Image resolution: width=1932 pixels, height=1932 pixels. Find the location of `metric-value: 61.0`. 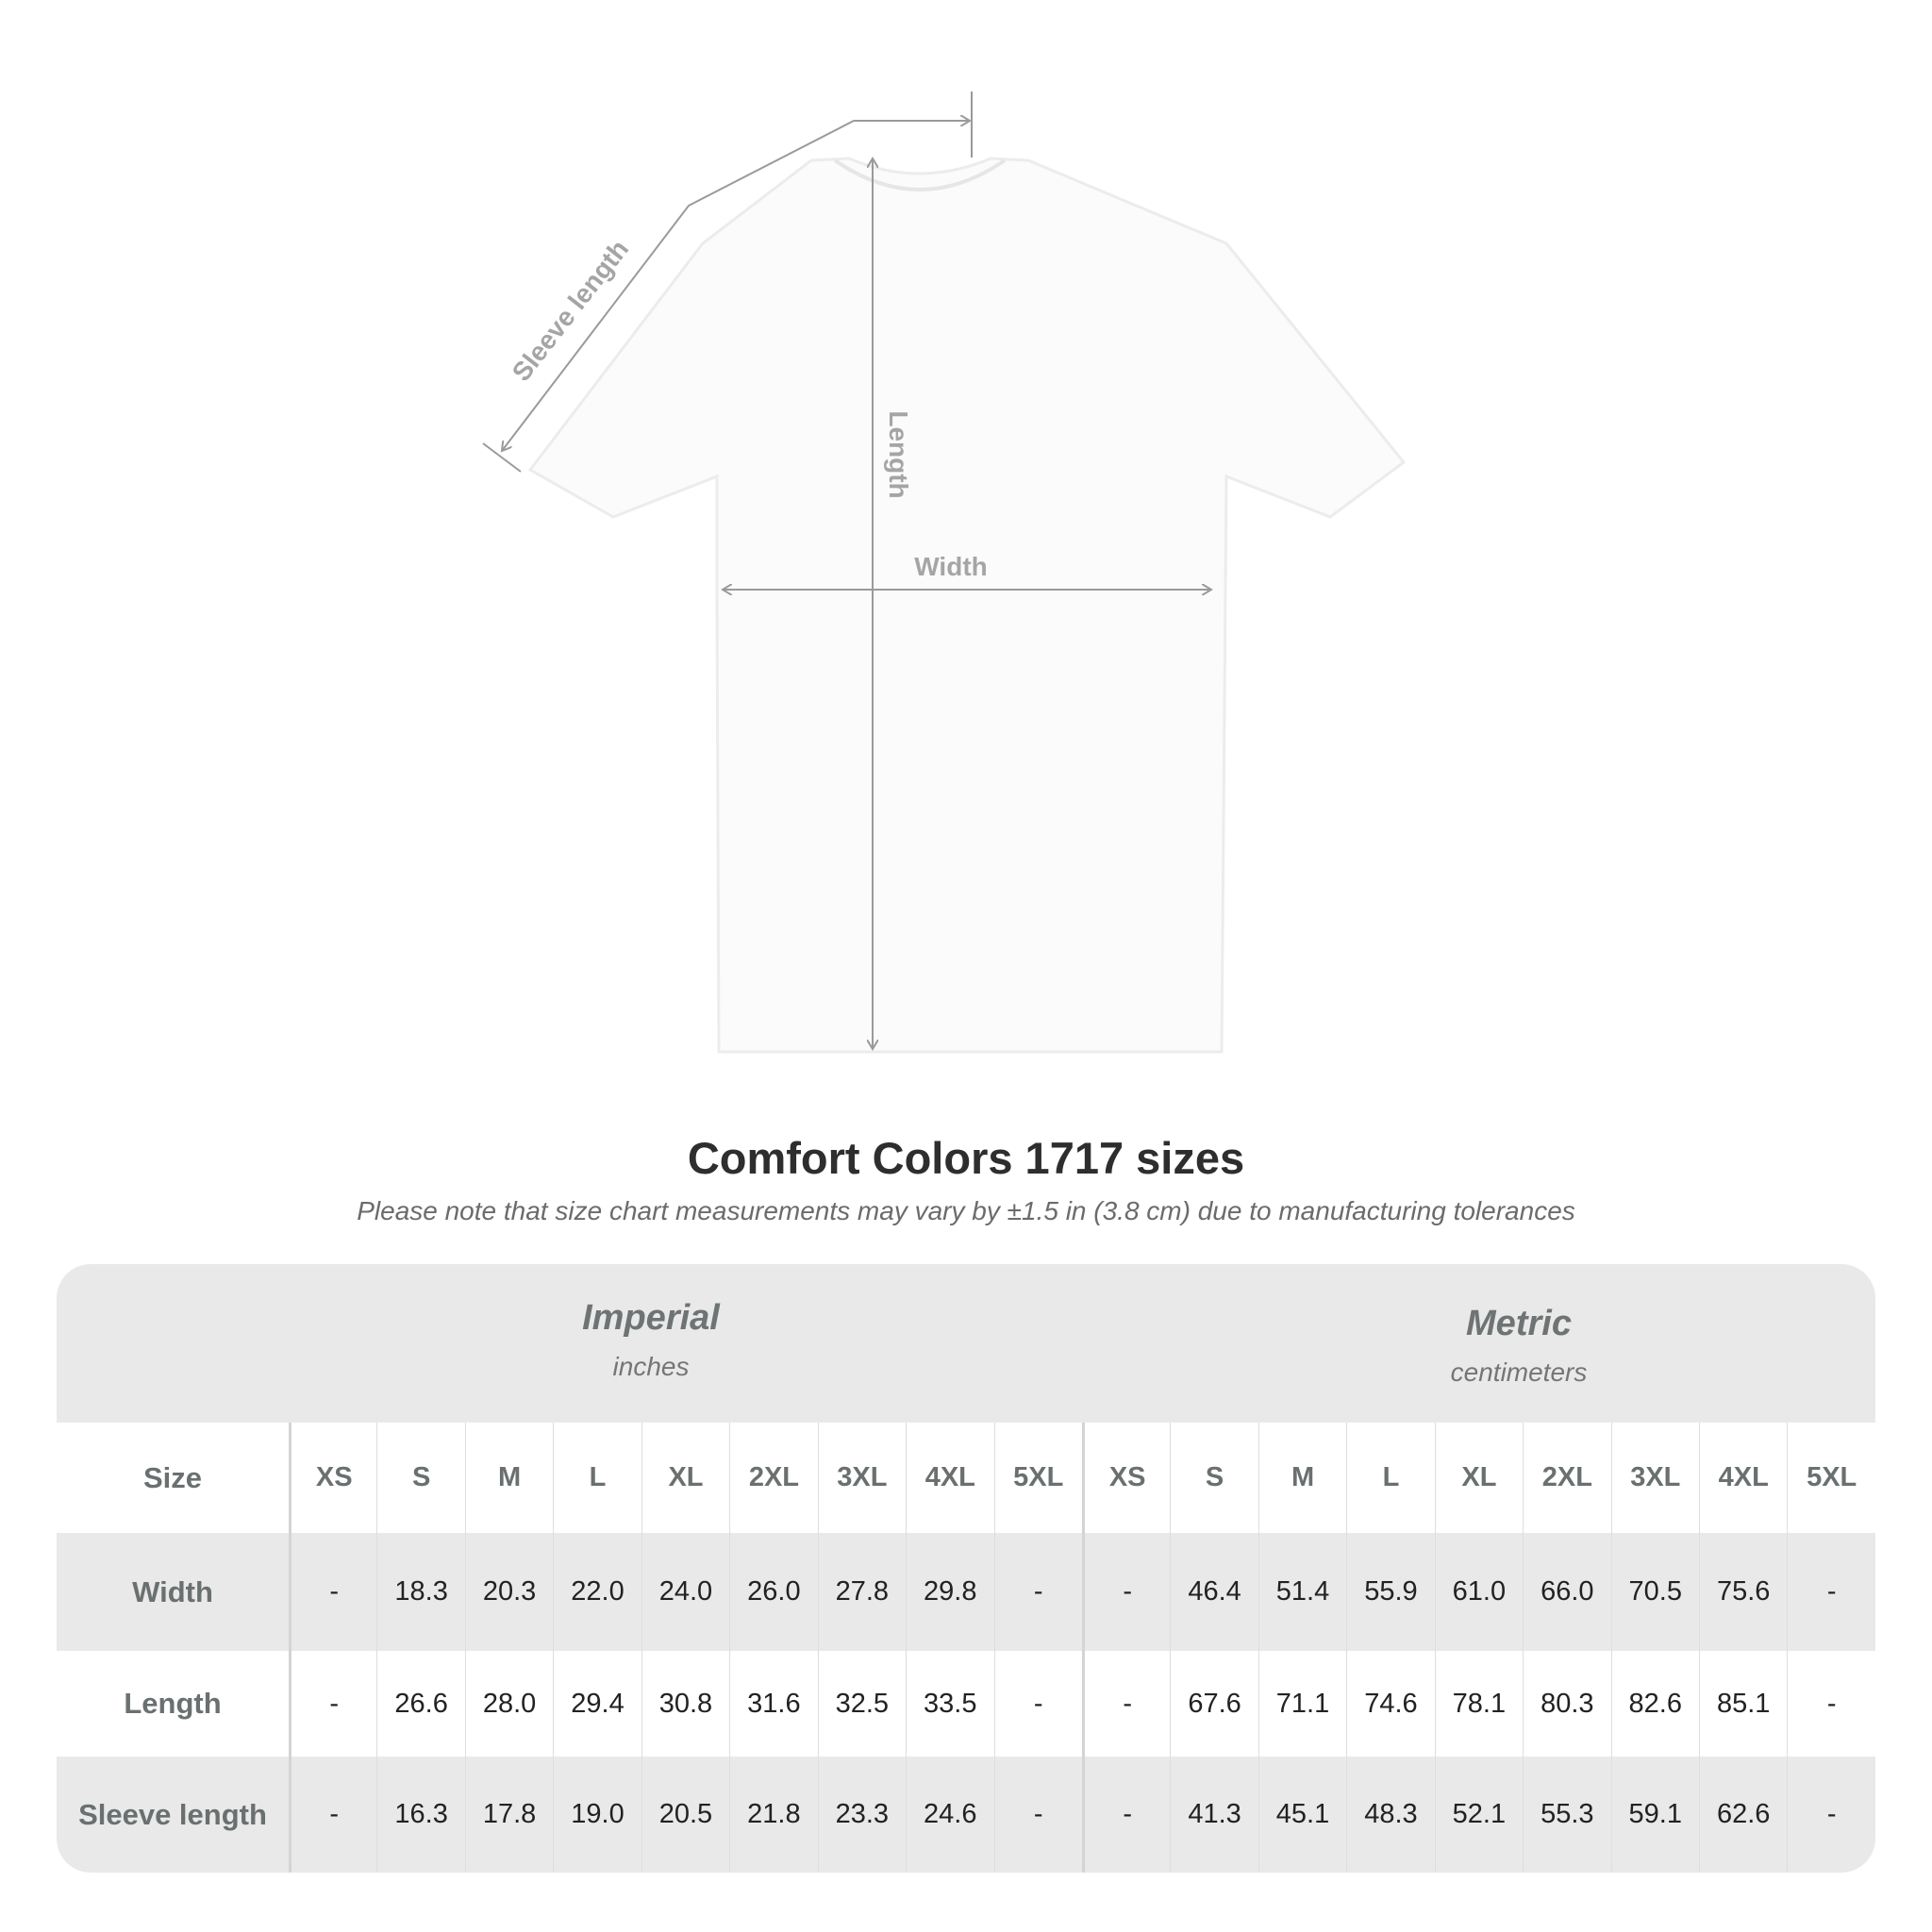

metric-value: 61.0 is located at coordinates (1478, 1592).